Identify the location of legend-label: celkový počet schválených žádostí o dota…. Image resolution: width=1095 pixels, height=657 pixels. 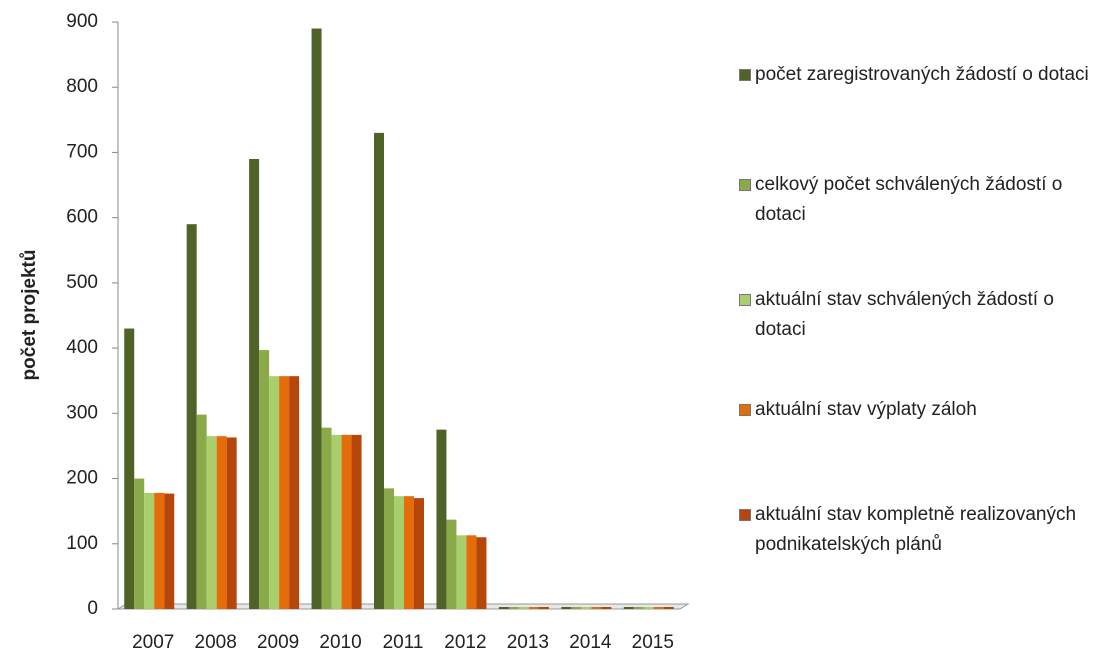
(909, 199).